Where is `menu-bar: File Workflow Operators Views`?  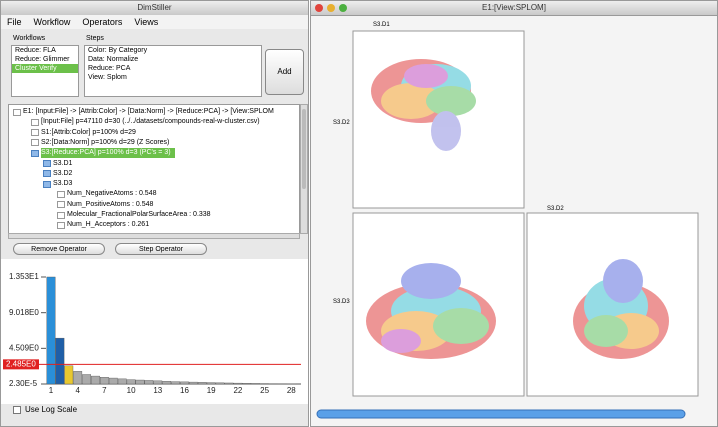 menu-bar: File Workflow Operators Views is located at coordinates (154, 22).